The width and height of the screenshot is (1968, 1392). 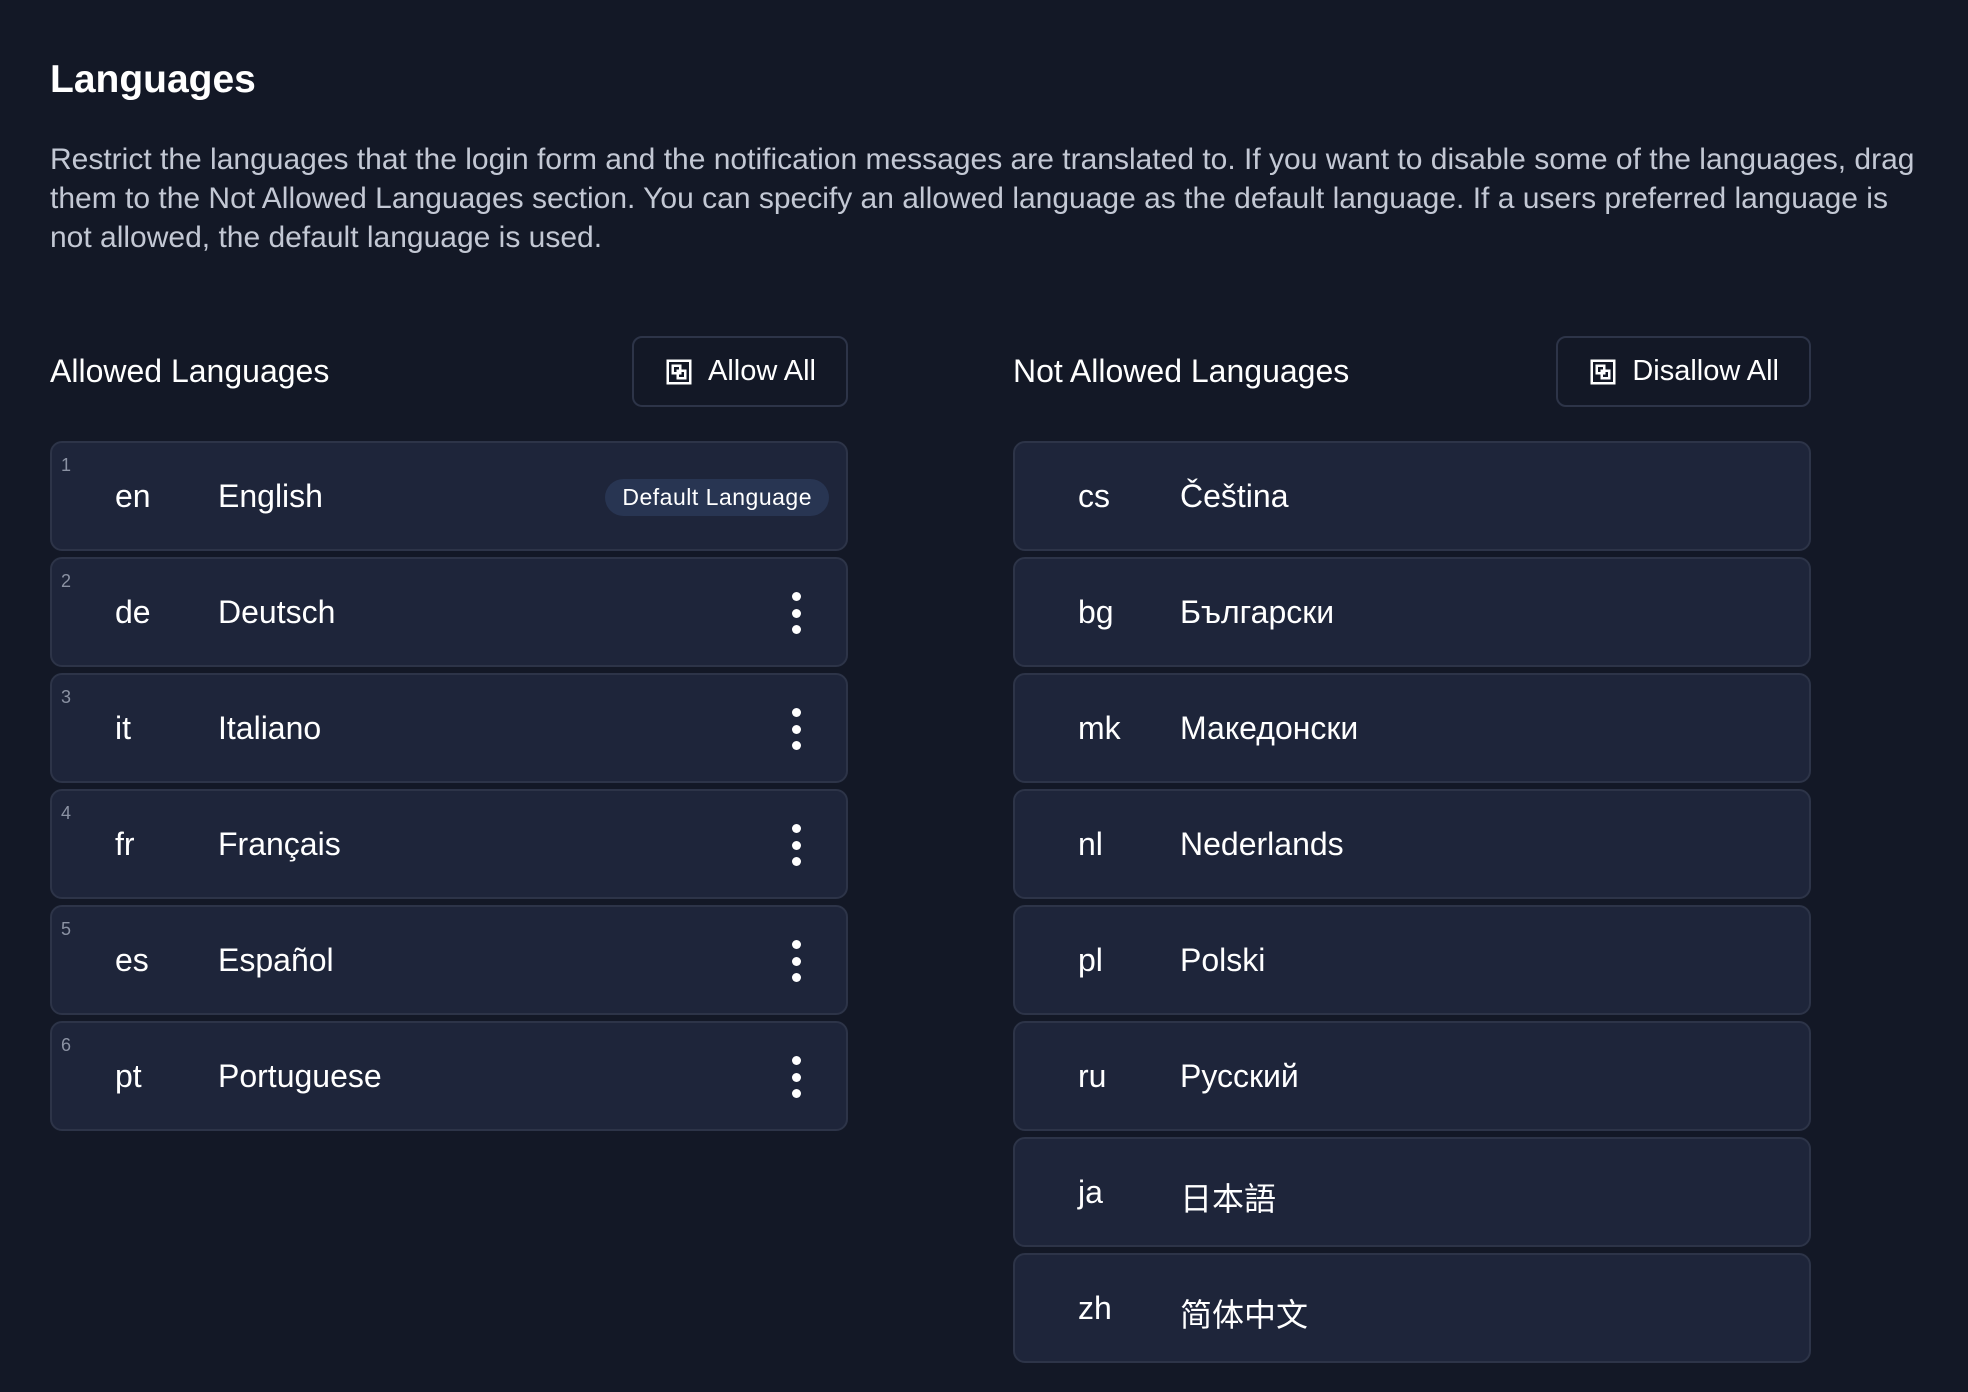 I want to click on position-number: 2, so click(x=66, y=581).